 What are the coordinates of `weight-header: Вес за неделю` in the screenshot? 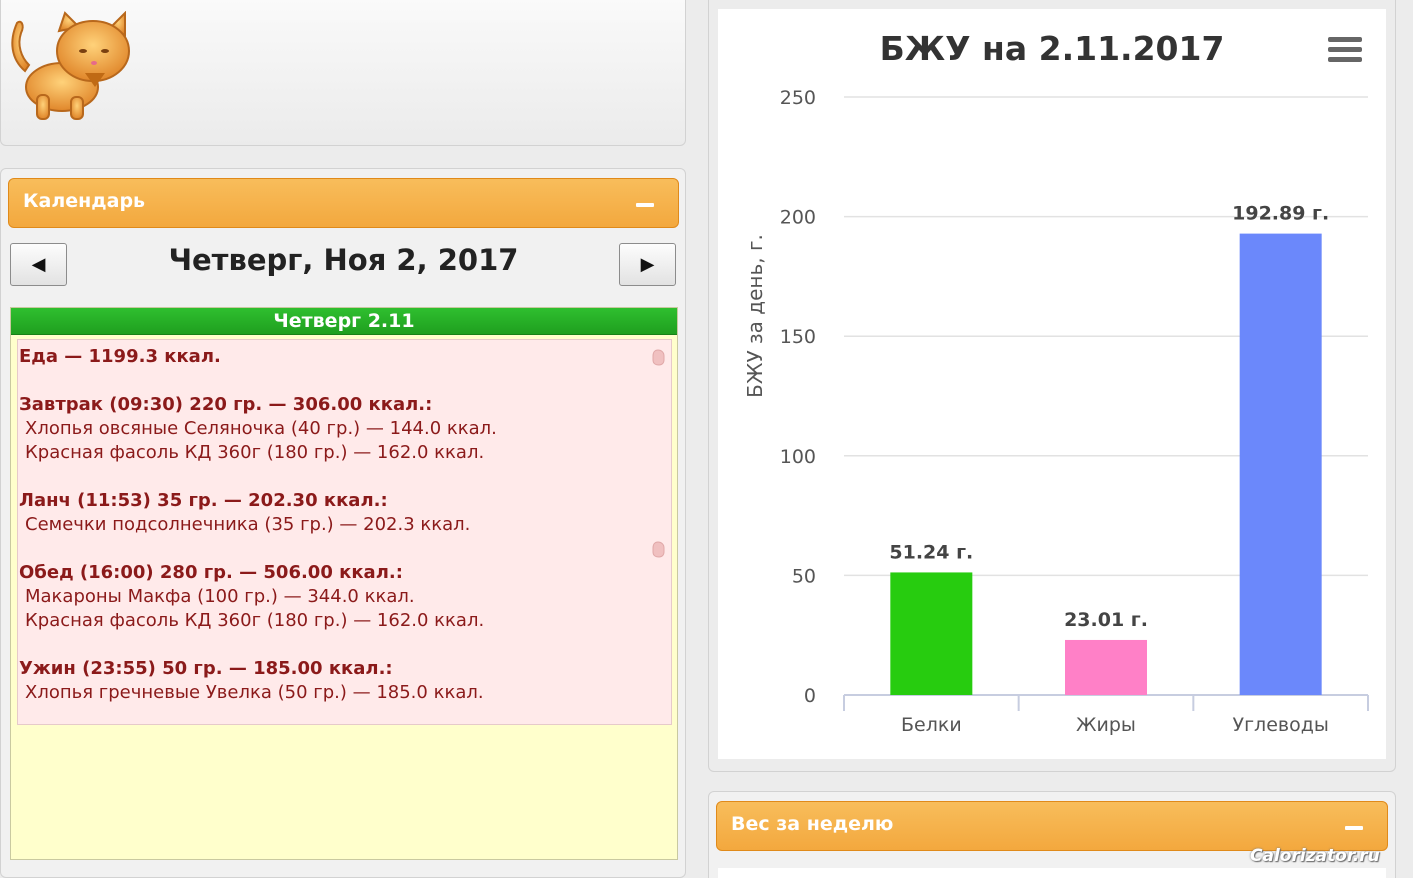 It's located at (1052, 826).